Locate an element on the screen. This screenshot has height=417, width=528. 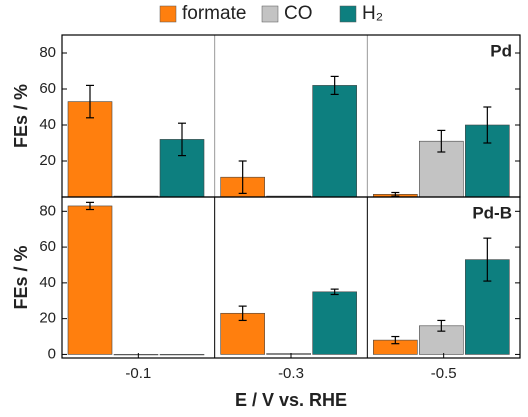
x-axis-label: E / V vs. RHE is located at coordinates (291, 400).